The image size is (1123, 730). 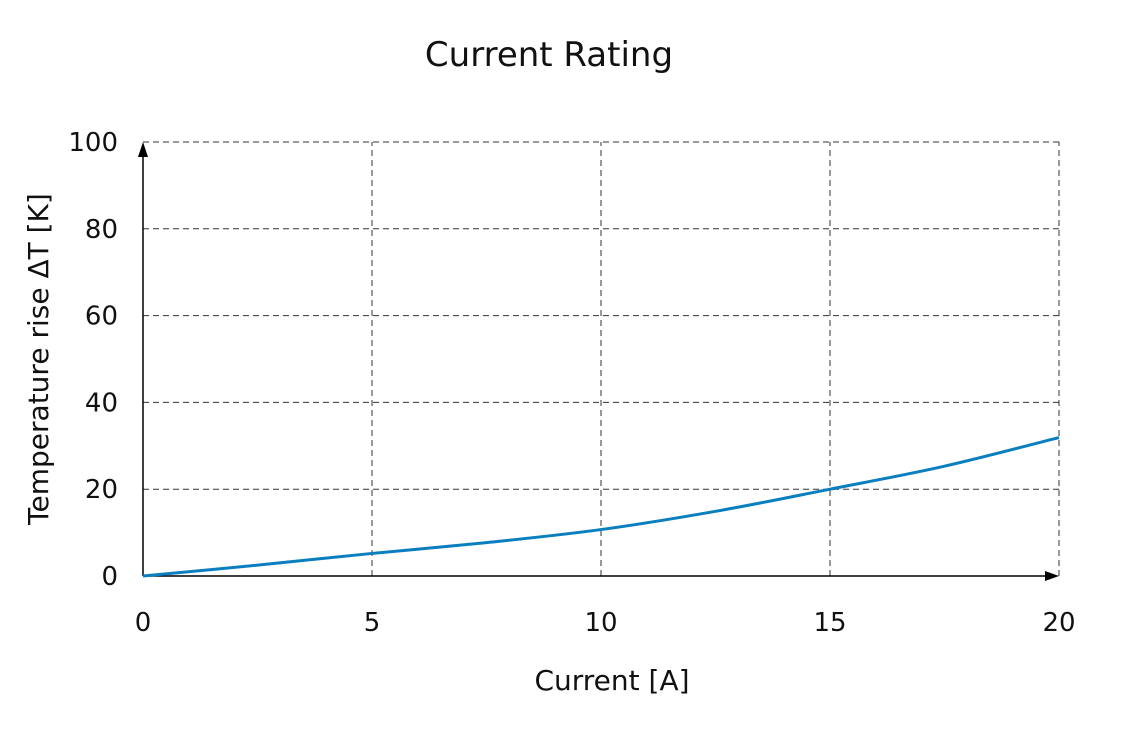 What do you see at coordinates (143, 623) in the screenshot?
I see `x-tick-label: 0` at bounding box center [143, 623].